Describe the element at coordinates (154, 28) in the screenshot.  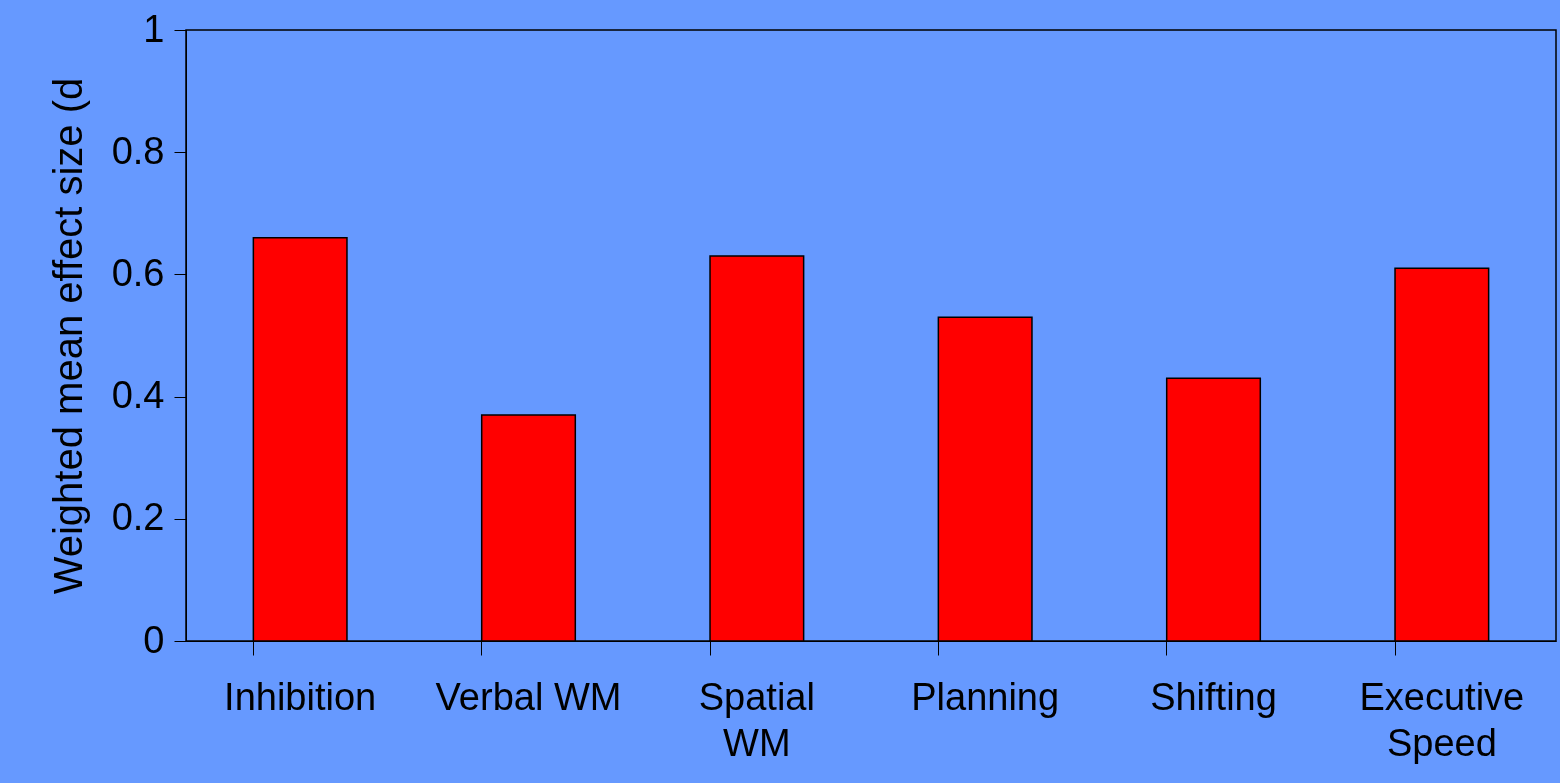
I see `y-tick-label: 1` at that location.